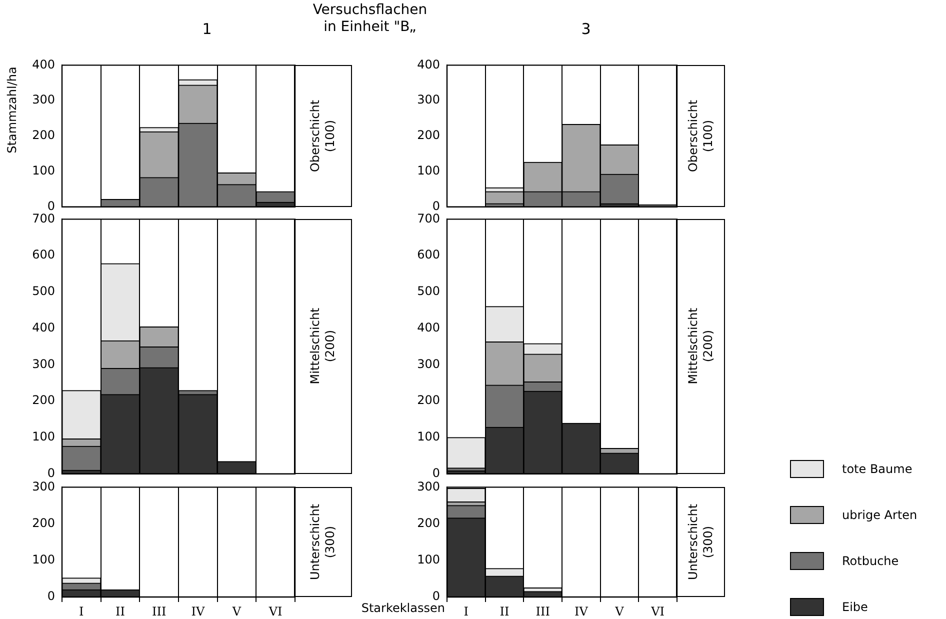 Image resolution: width=946 pixels, height=619 pixels. What do you see at coordinates (207, 29) in the screenshot?
I see `chart-title: 1` at bounding box center [207, 29].